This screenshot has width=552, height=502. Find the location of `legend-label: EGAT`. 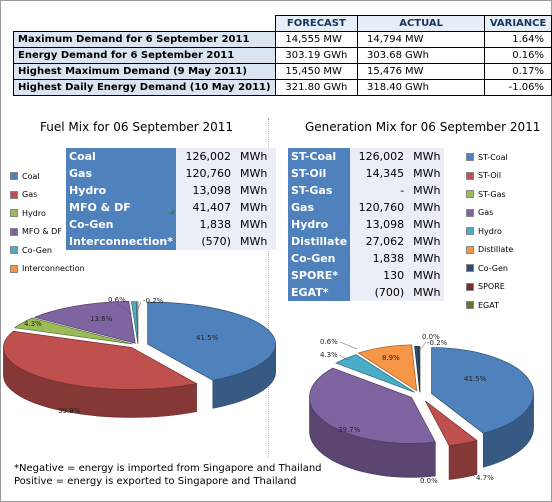

legend-label: EGAT is located at coordinates (488, 305).